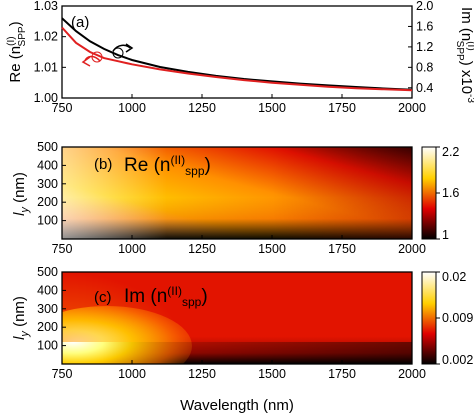 The height and width of the screenshot is (420, 474). What do you see at coordinates (424, 6) in the screenshot?
I see `panel-a-ytick-right-label: 2.0` at bounding box center [424, 6].